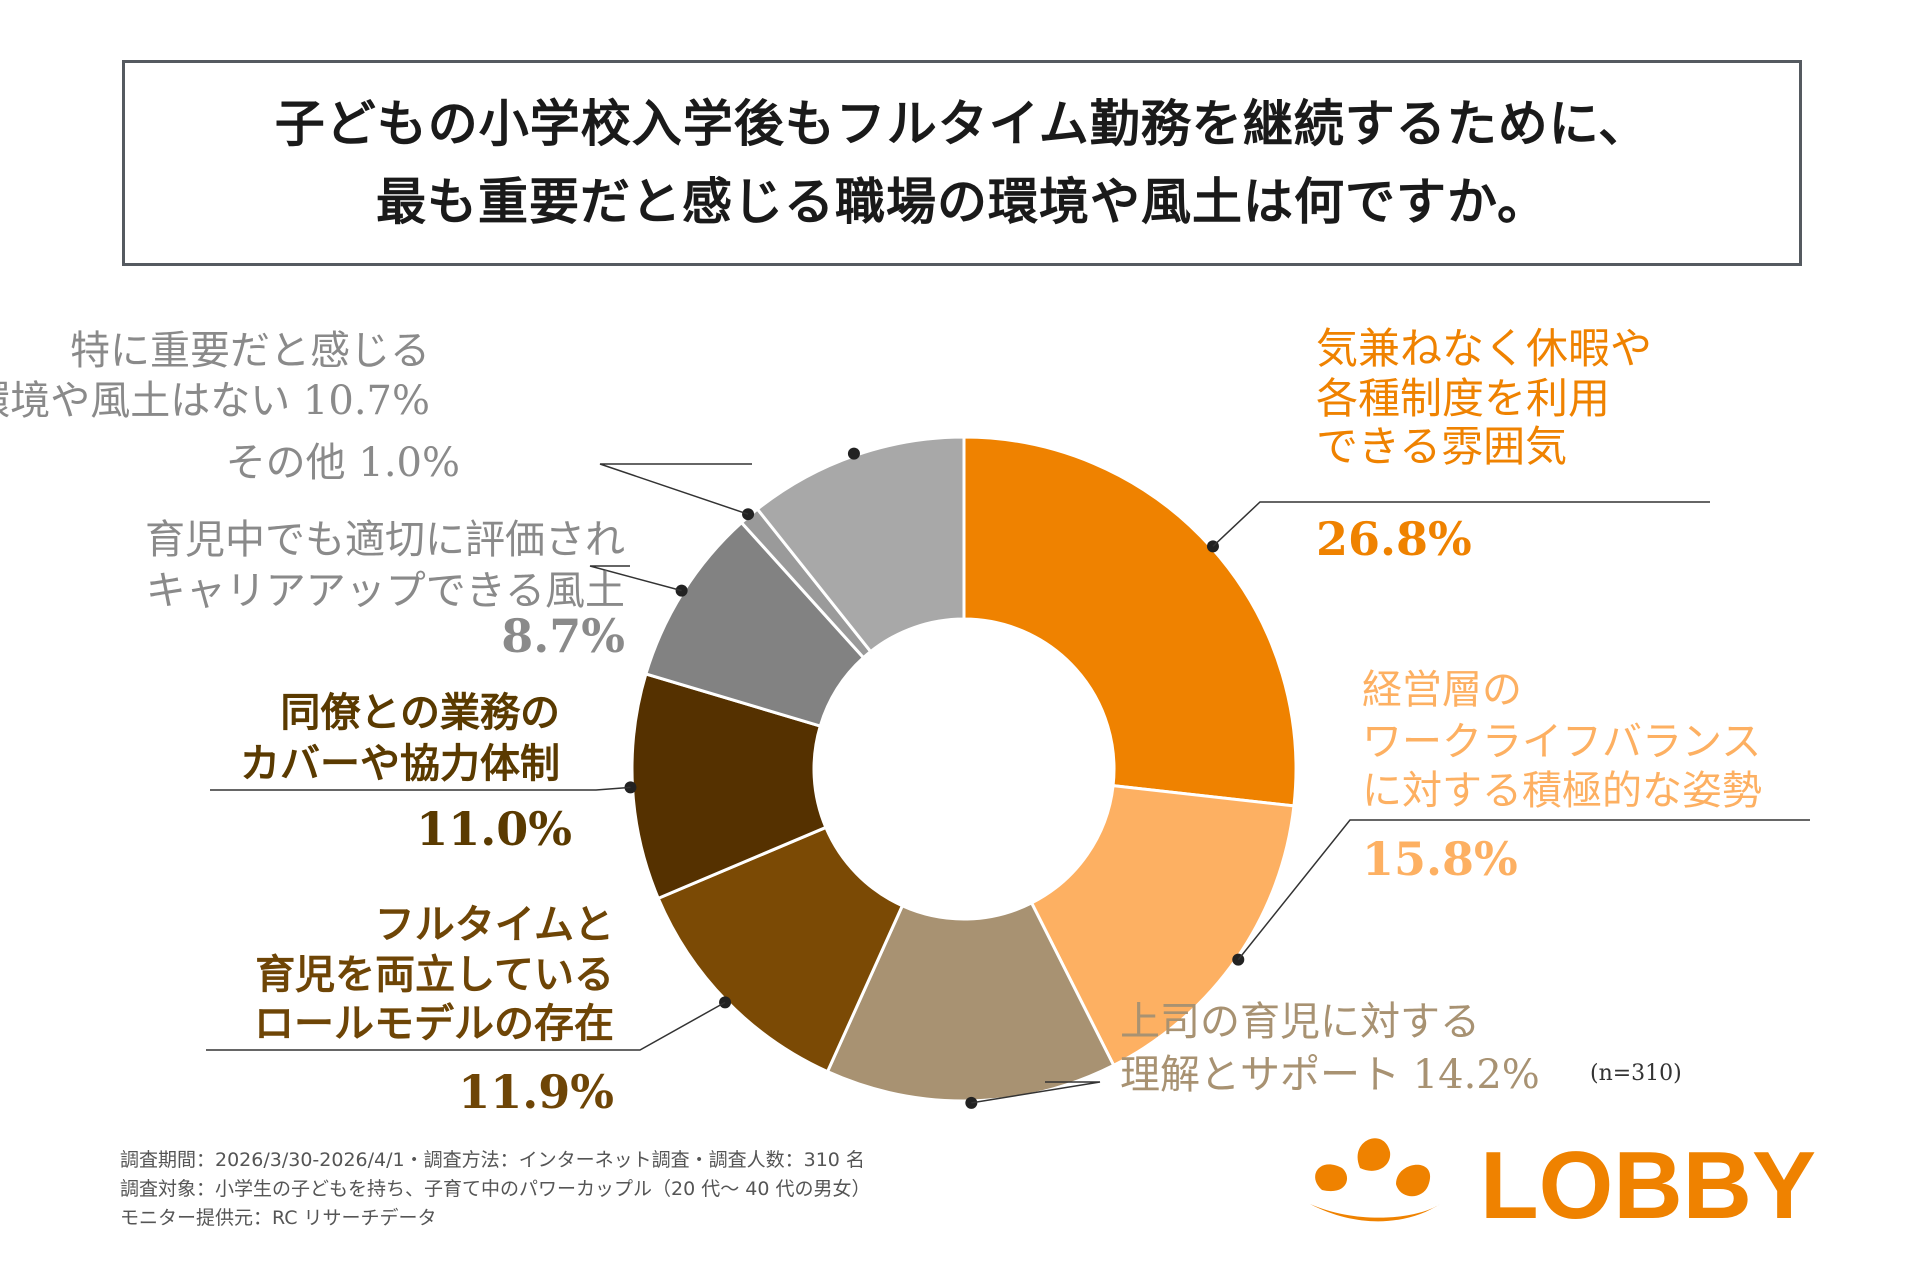 The width and height of the screenshot is (1920, 1280). What do you see at coordinates (385, 591) in the screenshot?
I see `slice-label-5-line-1: キャリアアップできる風土` at bounding box center [385, 591].